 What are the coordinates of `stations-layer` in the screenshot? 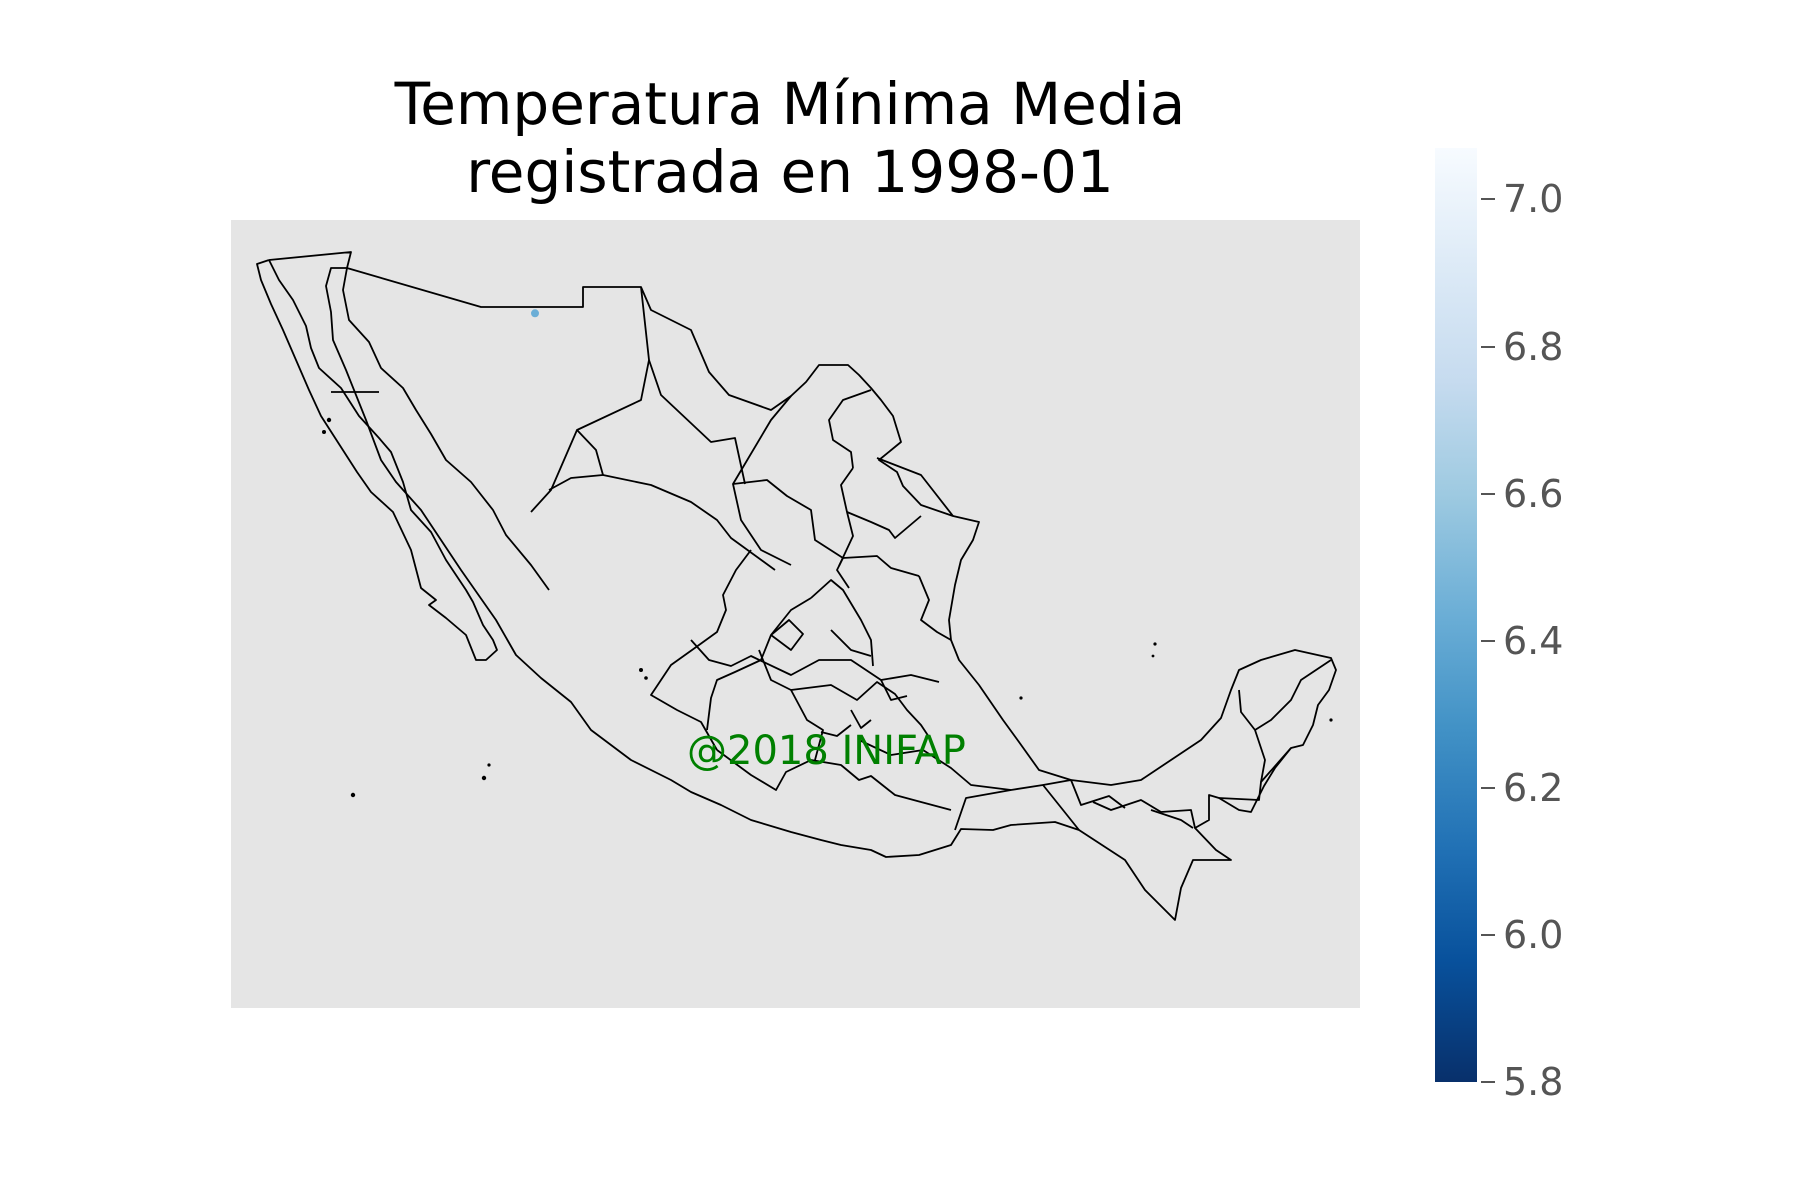 It's located at (535, 313).